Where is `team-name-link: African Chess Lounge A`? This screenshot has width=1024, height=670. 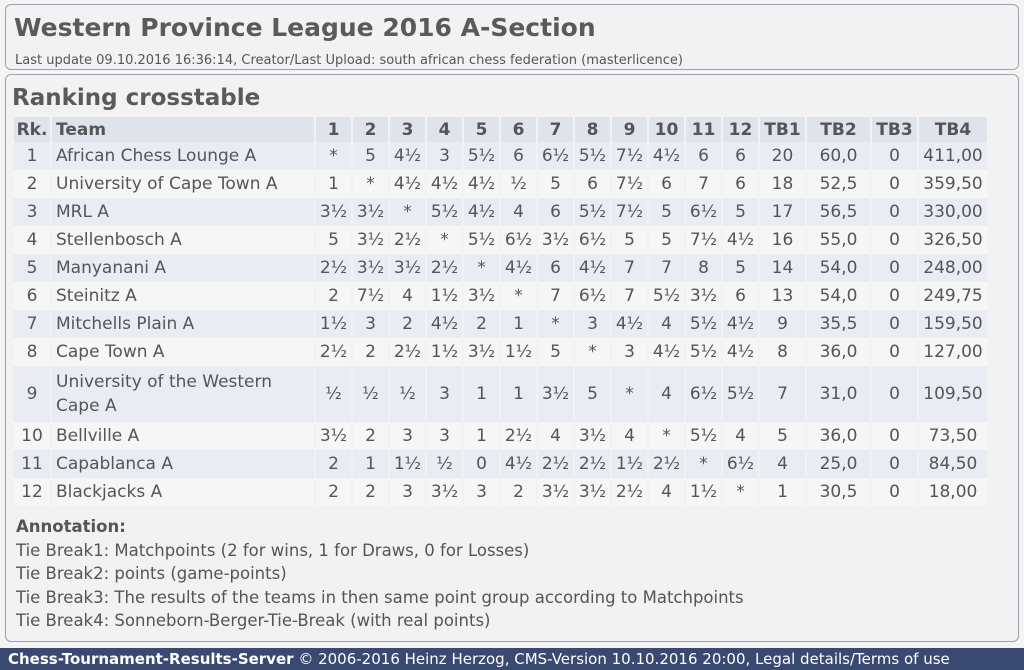 team-name-link: African Chess Lounge A is located at coordinates (183, 156).